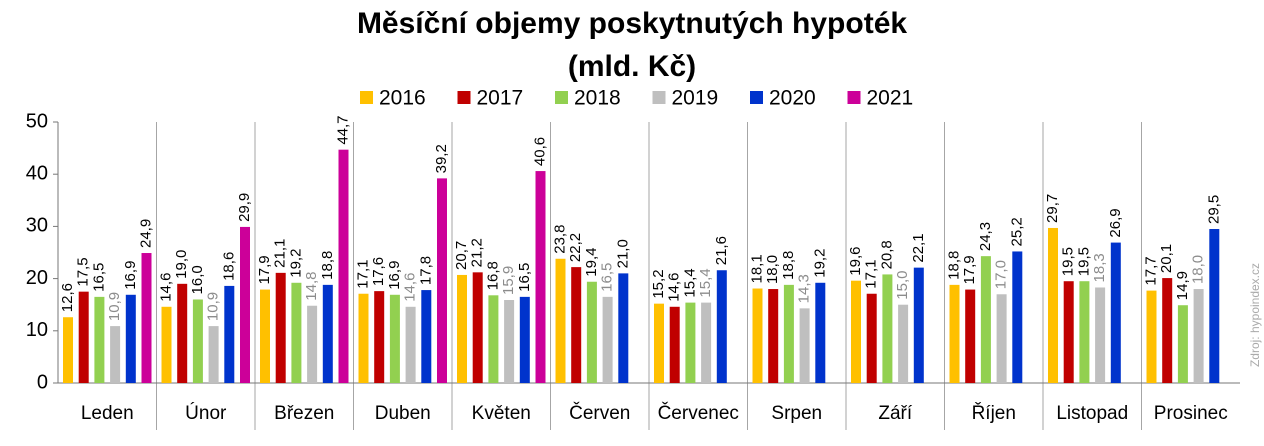 The image size is (1264, 446). What do you see at coordinates (796, 413) in the screenshot?
I see `x-tick-label: Srpen` at bounding box center [796, 413].